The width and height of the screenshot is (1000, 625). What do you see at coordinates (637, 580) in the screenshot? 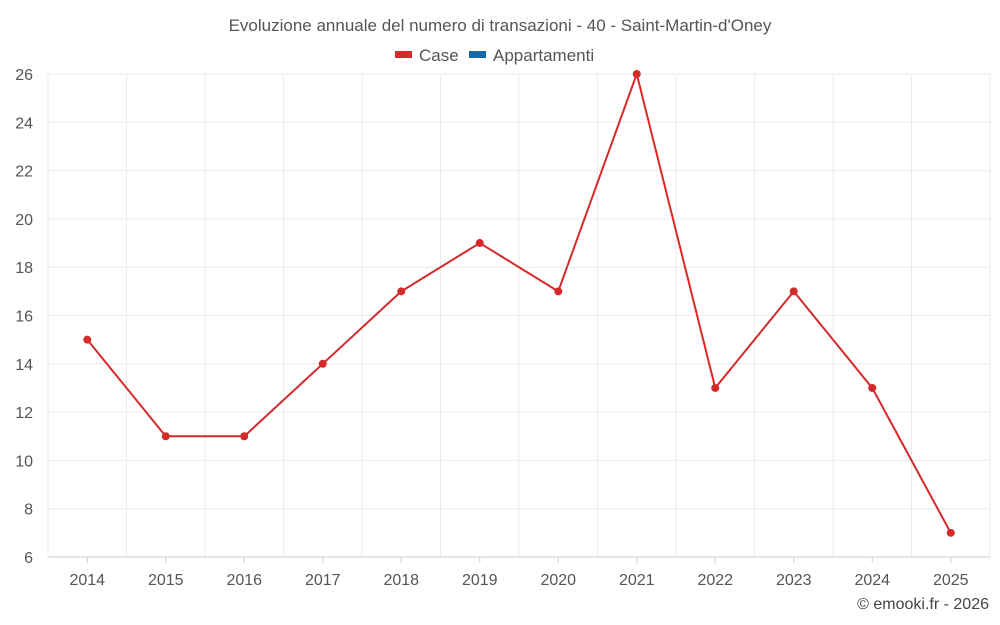
I see `x-tick-label: 2021` at bounding box center [637, 580].